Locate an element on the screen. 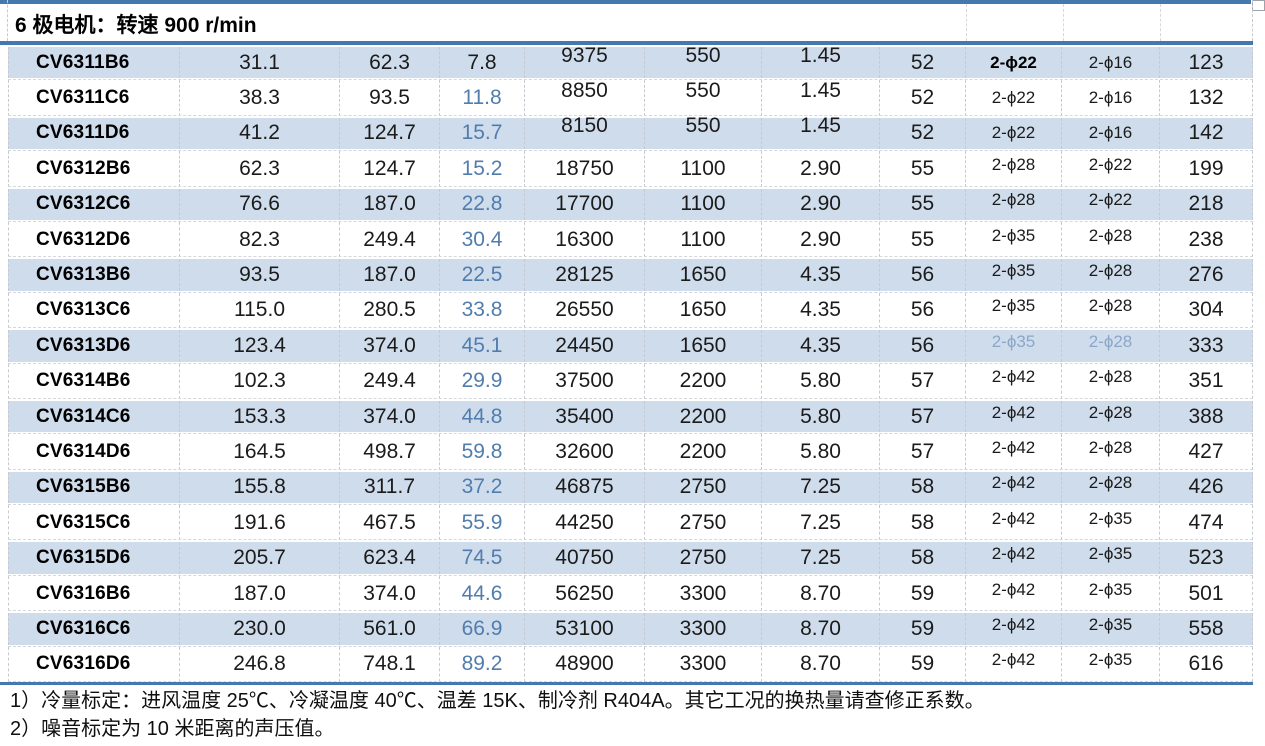  value-cell: 53100 is located at coordinates (585, 629).